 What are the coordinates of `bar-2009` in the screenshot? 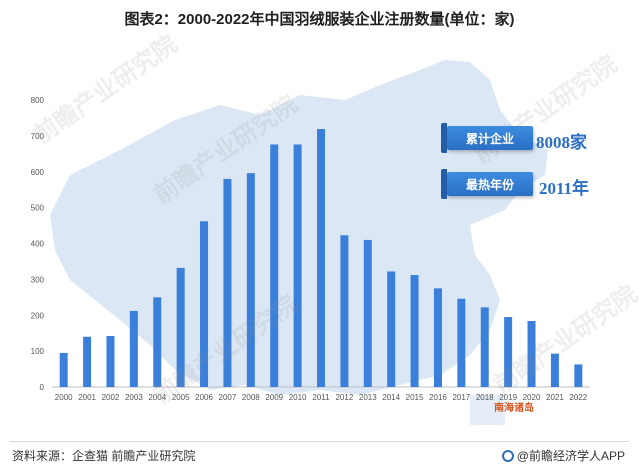 It's located at (274, 265).